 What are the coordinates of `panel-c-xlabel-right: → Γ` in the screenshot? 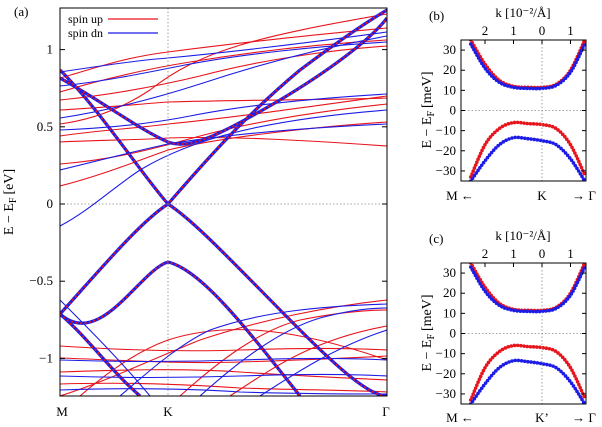 It's located at (584, 417).